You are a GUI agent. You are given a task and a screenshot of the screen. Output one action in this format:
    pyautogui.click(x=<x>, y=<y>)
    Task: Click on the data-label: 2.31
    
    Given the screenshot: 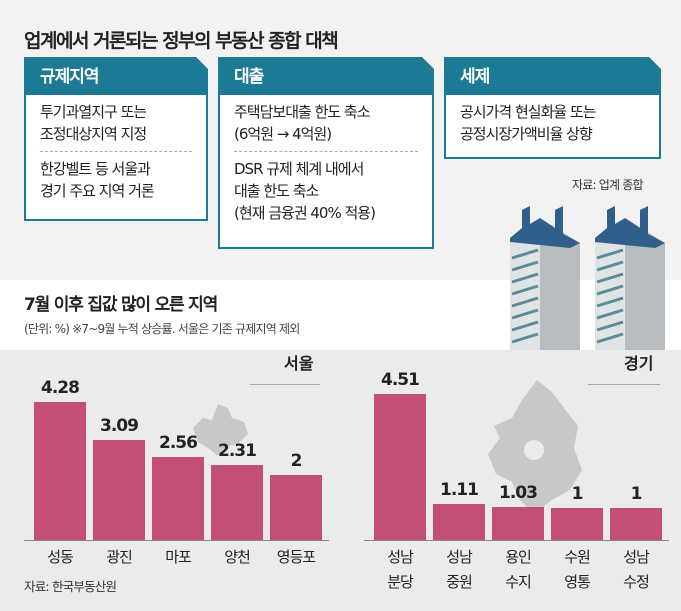 What is the action you would take?
    pyautogui.click(x=237, y=451)
    